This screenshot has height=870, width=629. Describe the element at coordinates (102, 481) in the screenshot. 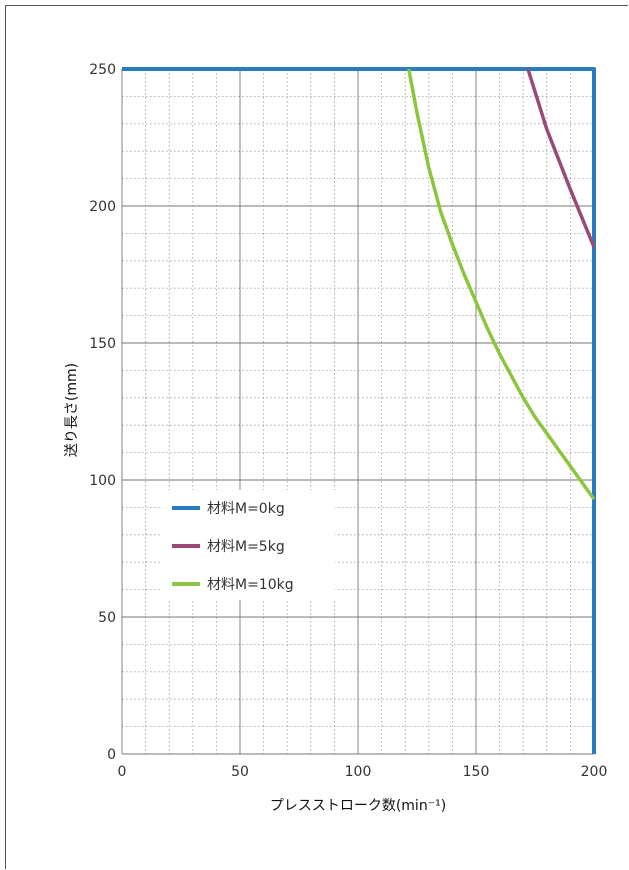

I see `y-tick-label: 100` at that location.